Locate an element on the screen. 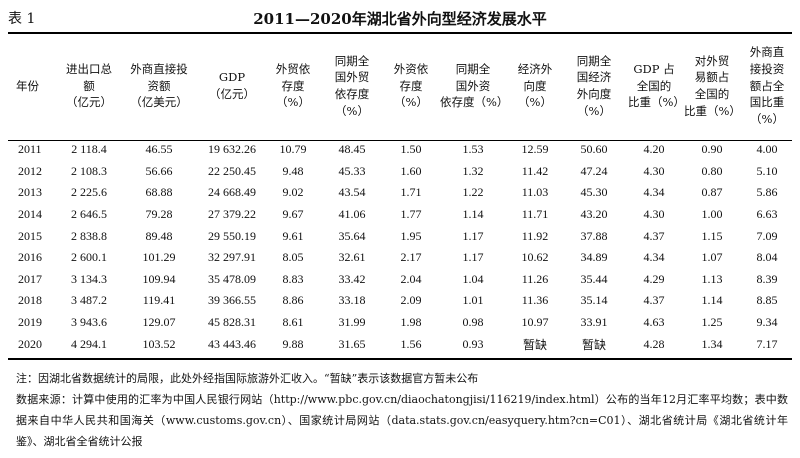 Image resolution: width=800 pixels, height=458 pixels. table-cell: 2 600.1 is located at coordinates (89, 257).